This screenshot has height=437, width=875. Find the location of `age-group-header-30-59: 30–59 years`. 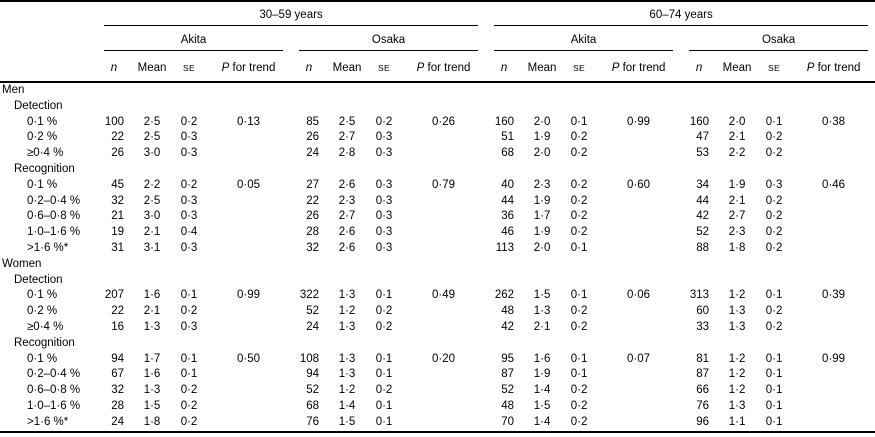

age-group-header-30-59: 30–59 years is located at coordinates (291, 13).